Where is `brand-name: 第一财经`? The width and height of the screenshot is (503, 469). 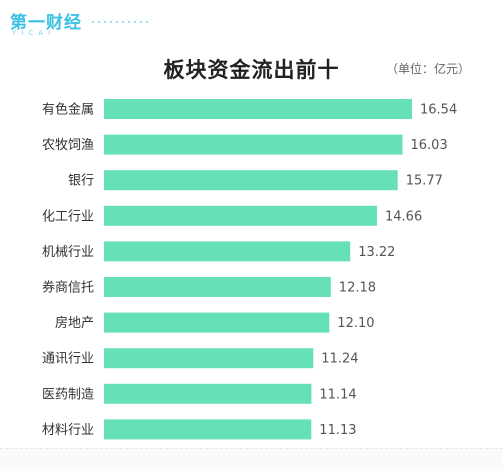 brand-name: 第一财经 is located at coordinates (46, 23).